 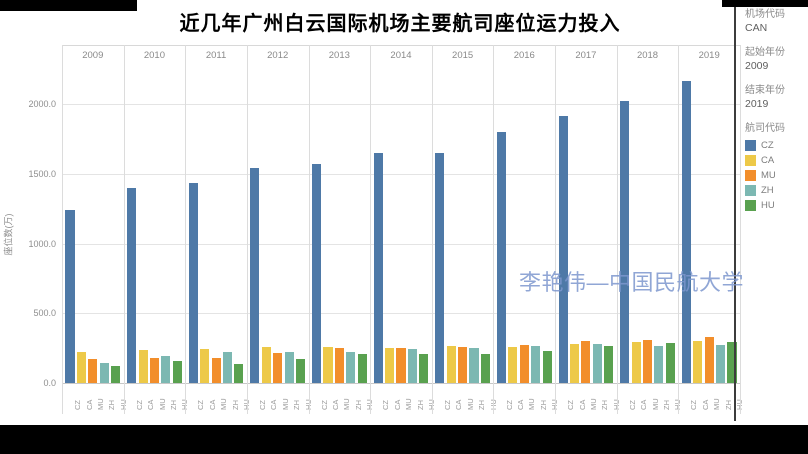 What do you see at coordinates (698, 362) in the screenshot?
I see `bar-2019-CA` at bounding box center [698, 362].